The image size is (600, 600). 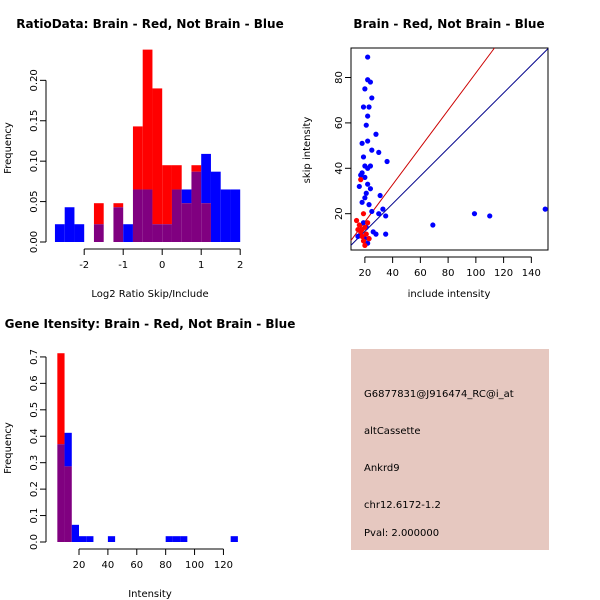 What do you see at coordinates (401, 533) in the screenshot?
I see `pval: Pval: 2.000000` at bounding box center [401, 533].